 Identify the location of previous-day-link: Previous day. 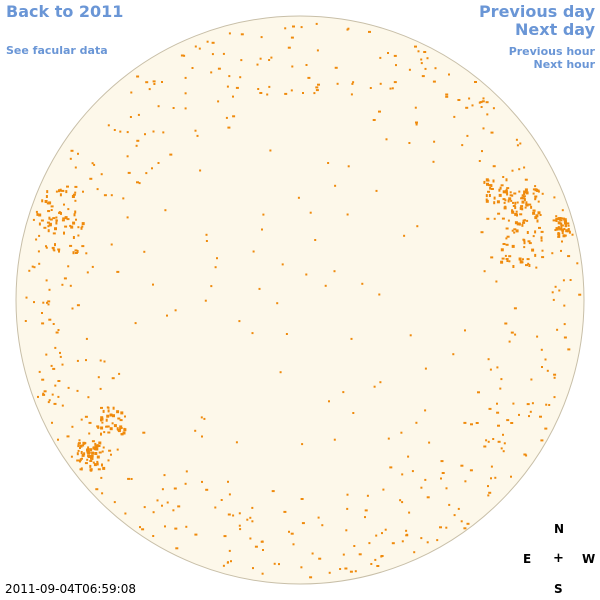
(536, 11).